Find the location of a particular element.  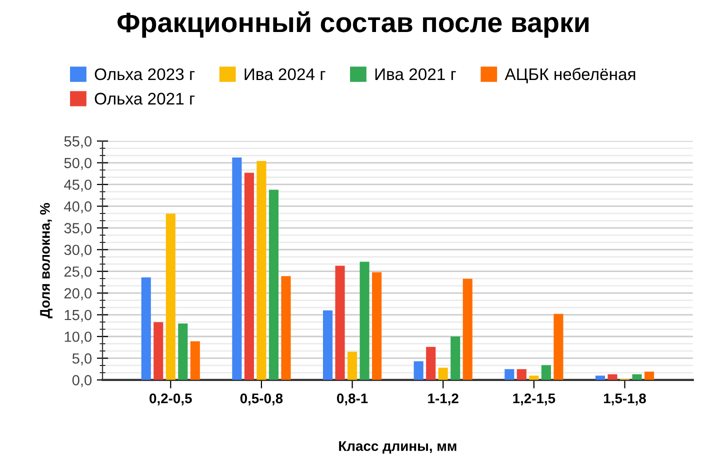

y-tick-label: 5,0 is located at coordinates (82, 359).